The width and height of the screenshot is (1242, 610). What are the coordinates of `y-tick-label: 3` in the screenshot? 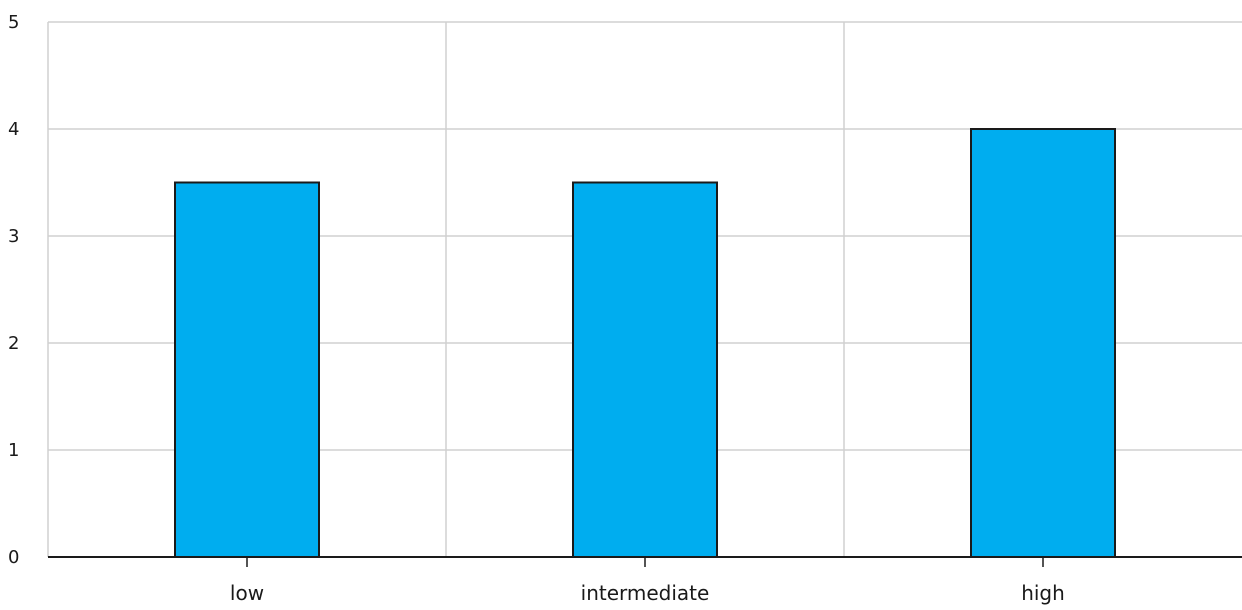 It's located at (13, 236).